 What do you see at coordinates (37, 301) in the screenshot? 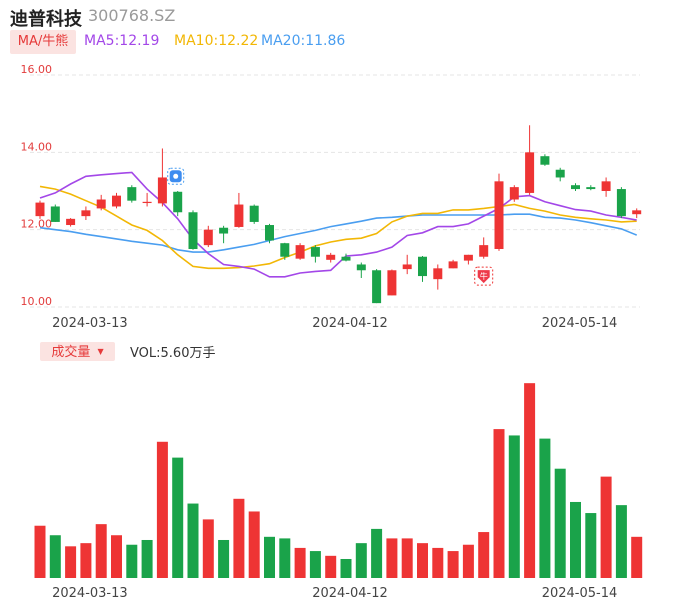
I see `y-tick-label: 10.00` at bounding box center [37, 301].